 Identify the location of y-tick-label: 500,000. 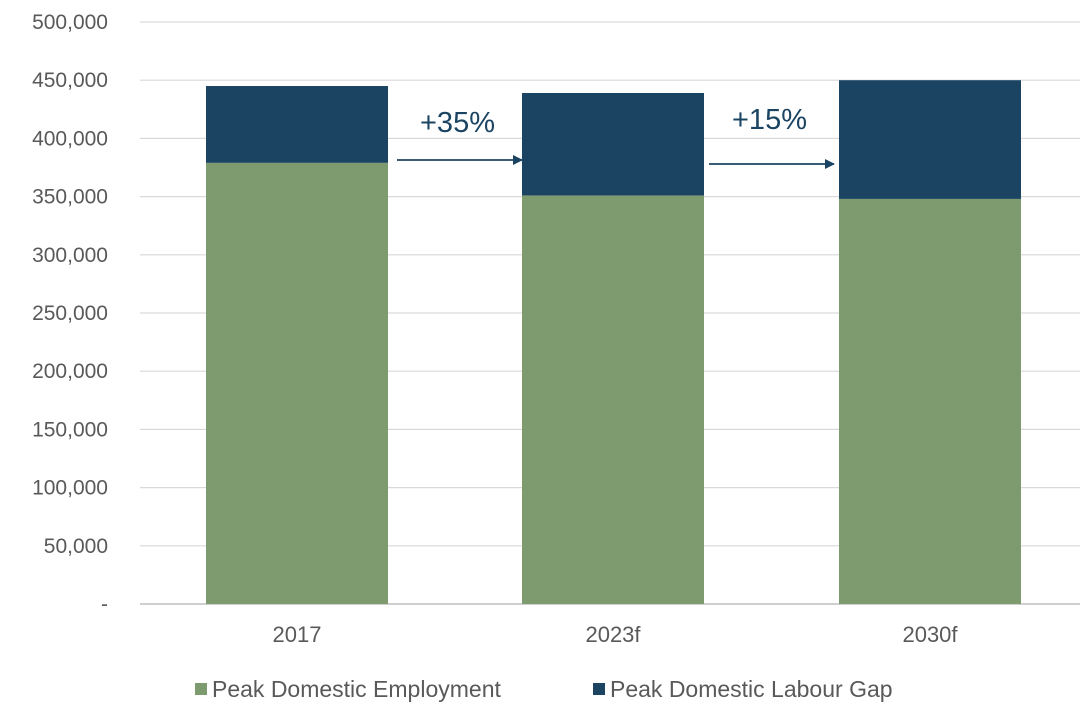
(70, 22).